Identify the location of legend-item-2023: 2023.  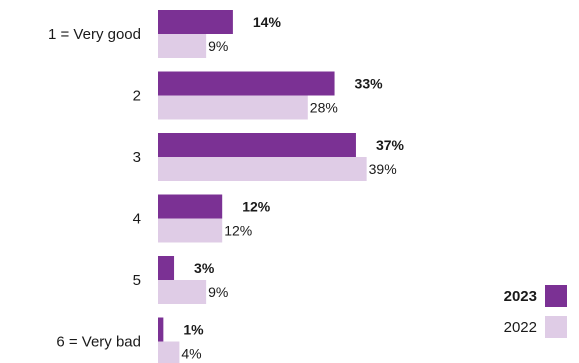
(535, 296).